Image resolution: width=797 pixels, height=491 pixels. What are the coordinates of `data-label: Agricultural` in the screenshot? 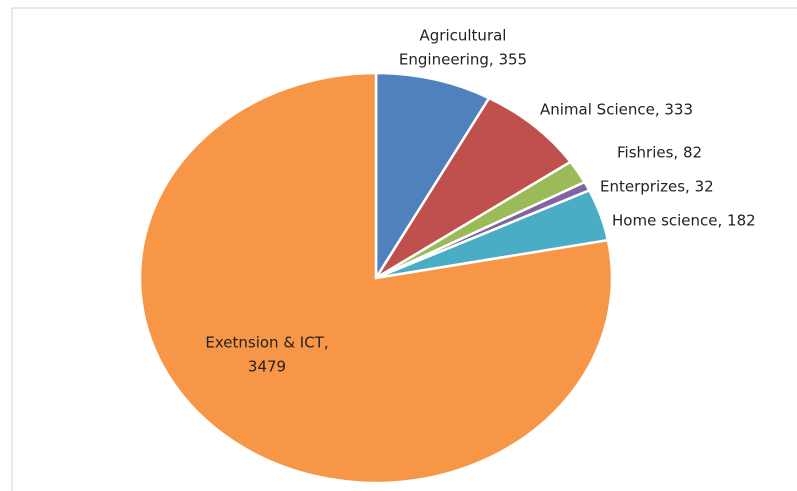 It's located at (463, 36).